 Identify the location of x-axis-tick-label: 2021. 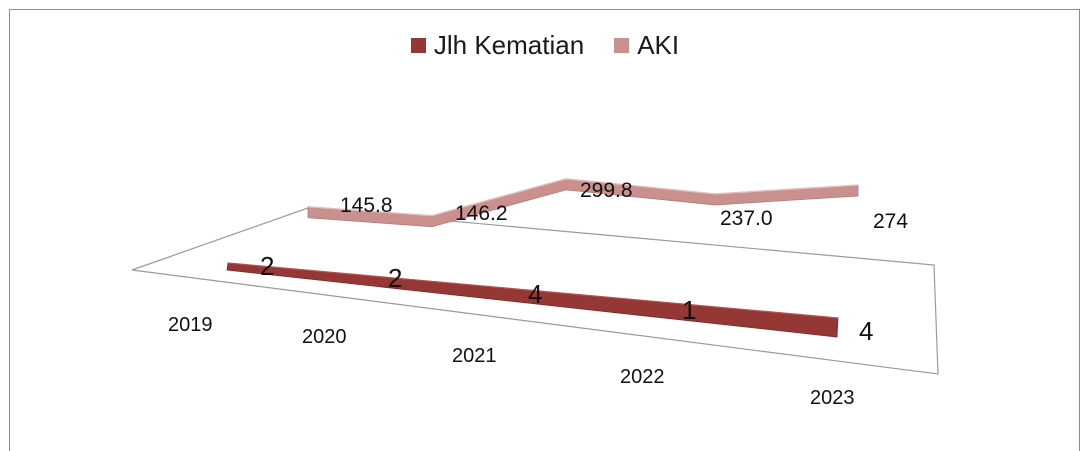
(474, 356).